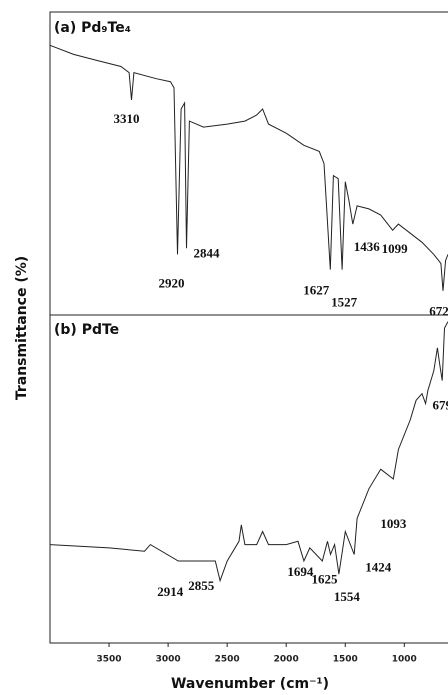  I want to click on y-axis-label: Transmittance (%), so click(22, 328).